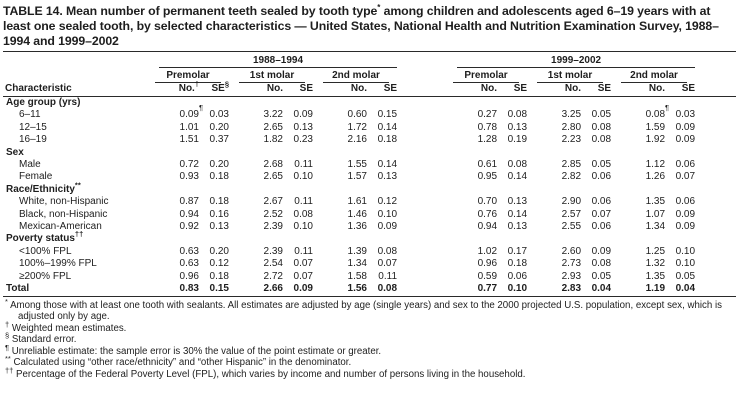 This screenshot has width=739, height=408. What do you see at coordinates (571, 127) in the screenshot?
I see `value-cell: 2.80` at bounding box center [571, 127].